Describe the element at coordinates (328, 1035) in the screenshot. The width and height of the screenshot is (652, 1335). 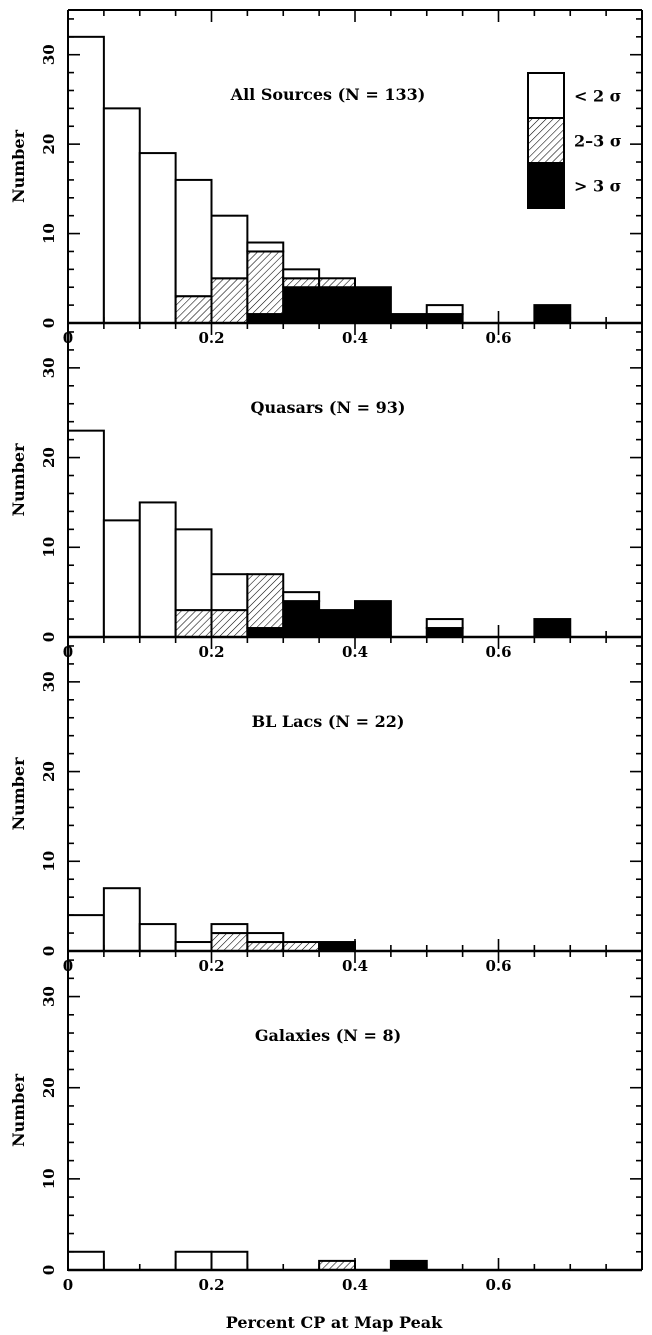
I see `panel-title: Galaxies (N = 8)` at that location.